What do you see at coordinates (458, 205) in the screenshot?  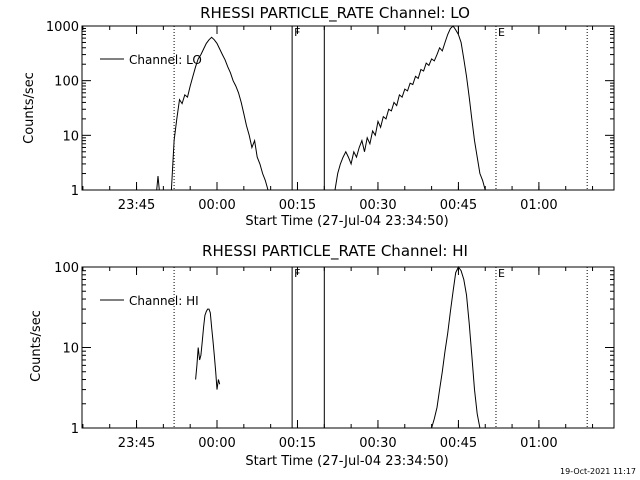 I see `lo-x-tick-label: 00:45` at bounding box center [458, 205].